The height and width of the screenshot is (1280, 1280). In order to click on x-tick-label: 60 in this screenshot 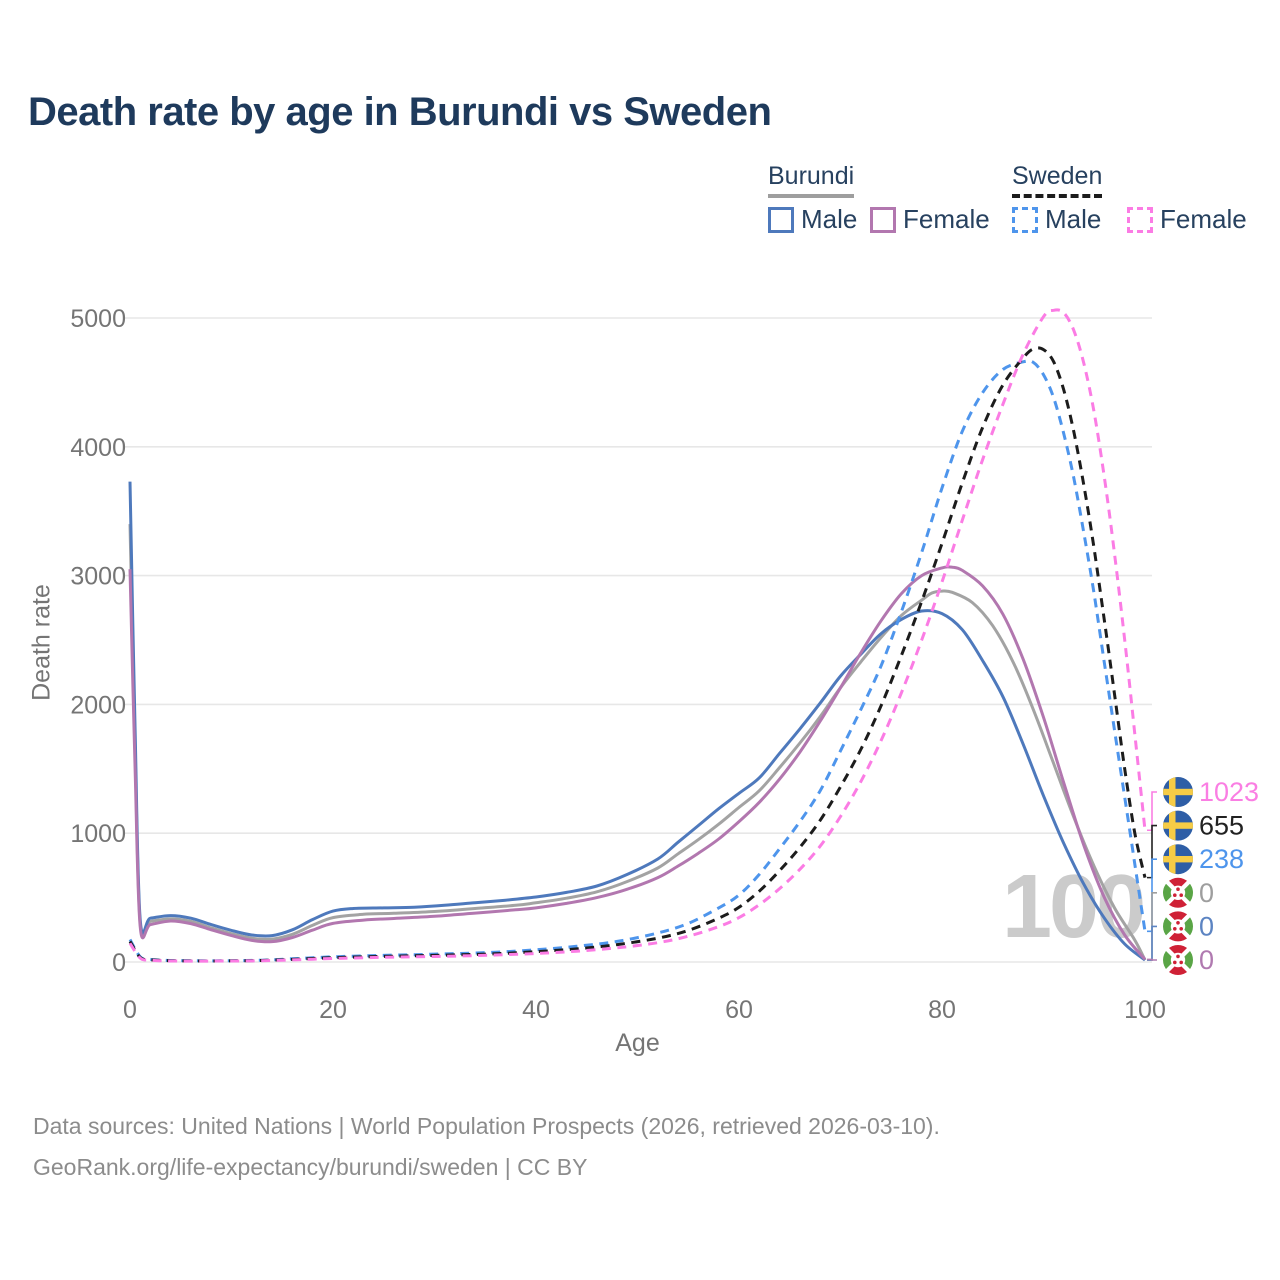, I will do `click(739, 1010)`.